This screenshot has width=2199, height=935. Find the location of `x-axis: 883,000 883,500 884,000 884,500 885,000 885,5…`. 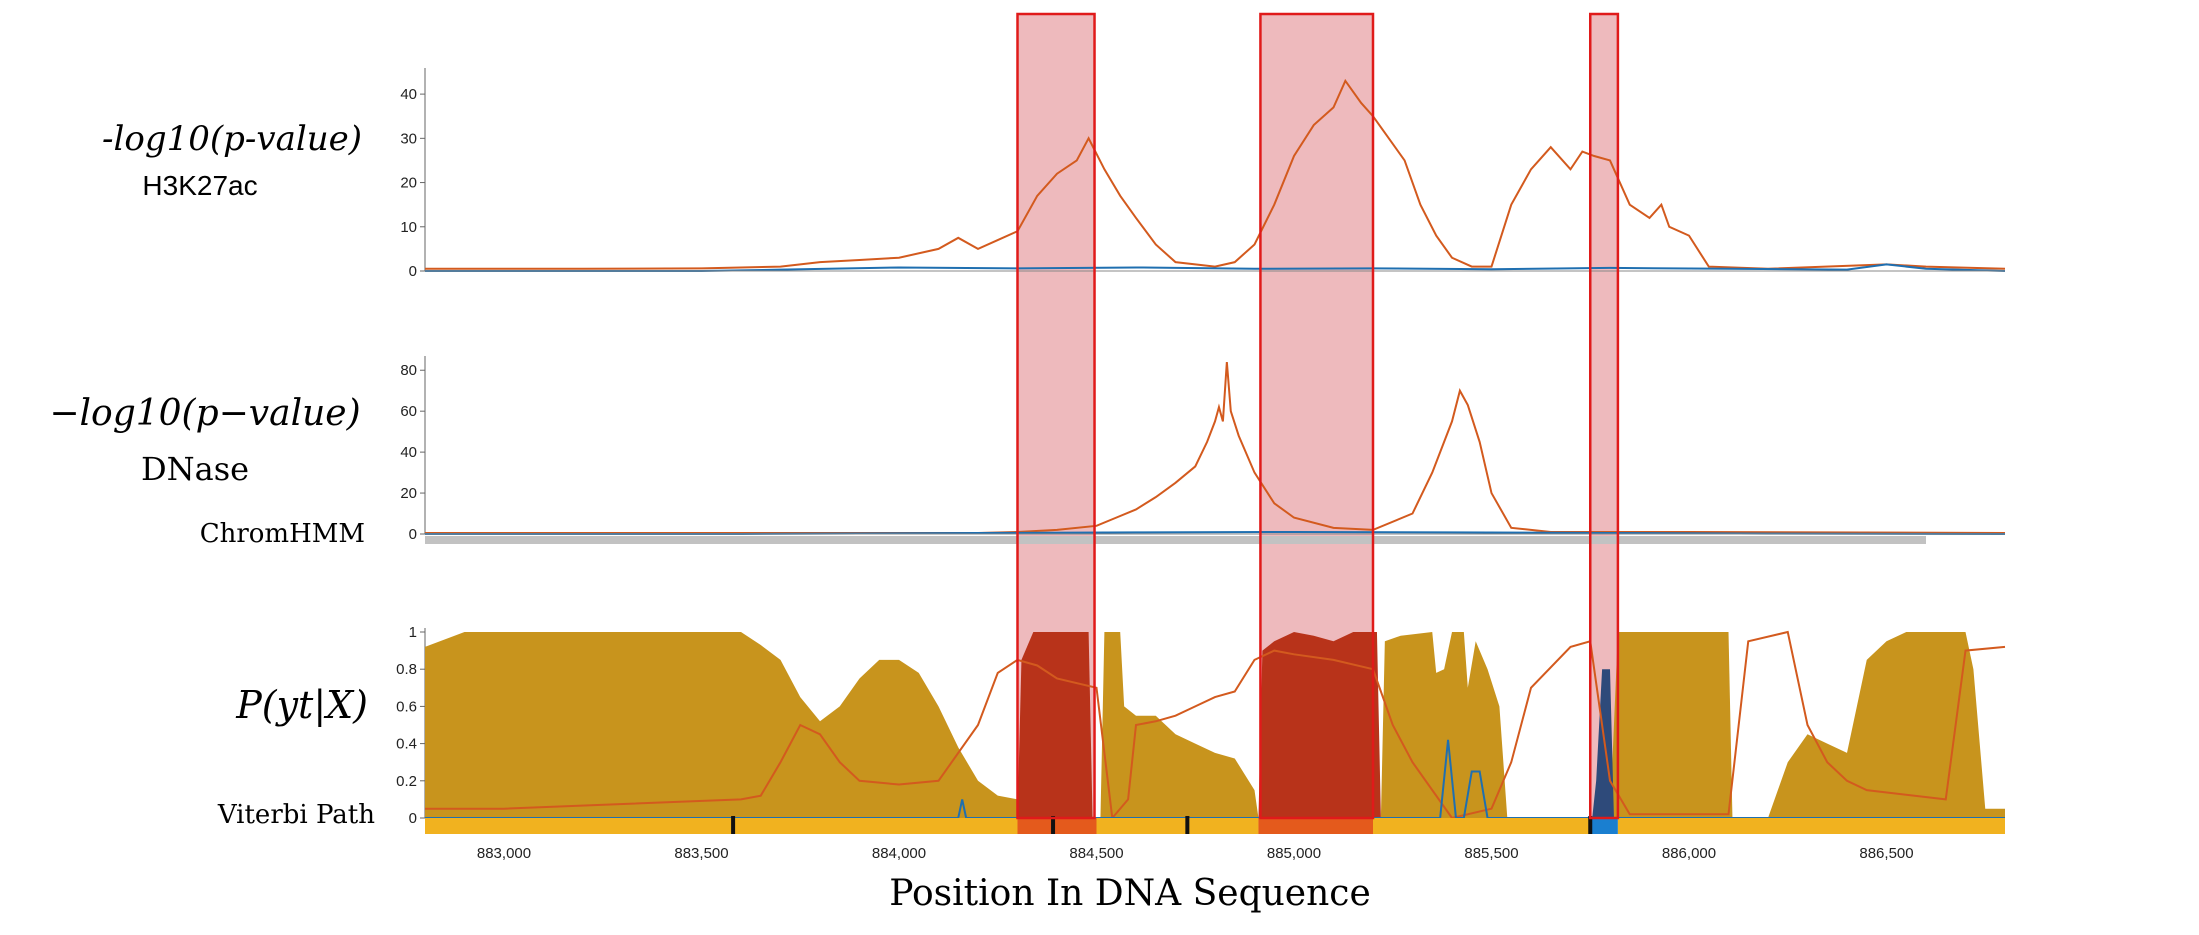

x-axis: 883,000 883,500 884,000 884,500 885,000 885,5… is located at coordinates (1195, 853).